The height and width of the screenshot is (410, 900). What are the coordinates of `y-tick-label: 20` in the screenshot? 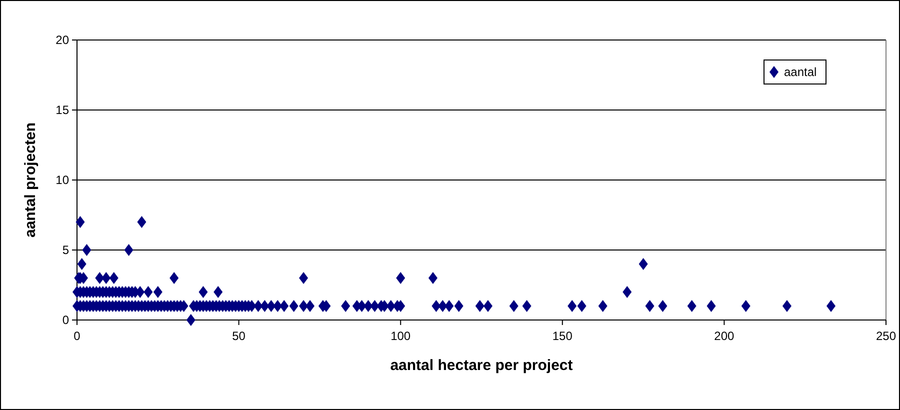 It's located at (63, 40).